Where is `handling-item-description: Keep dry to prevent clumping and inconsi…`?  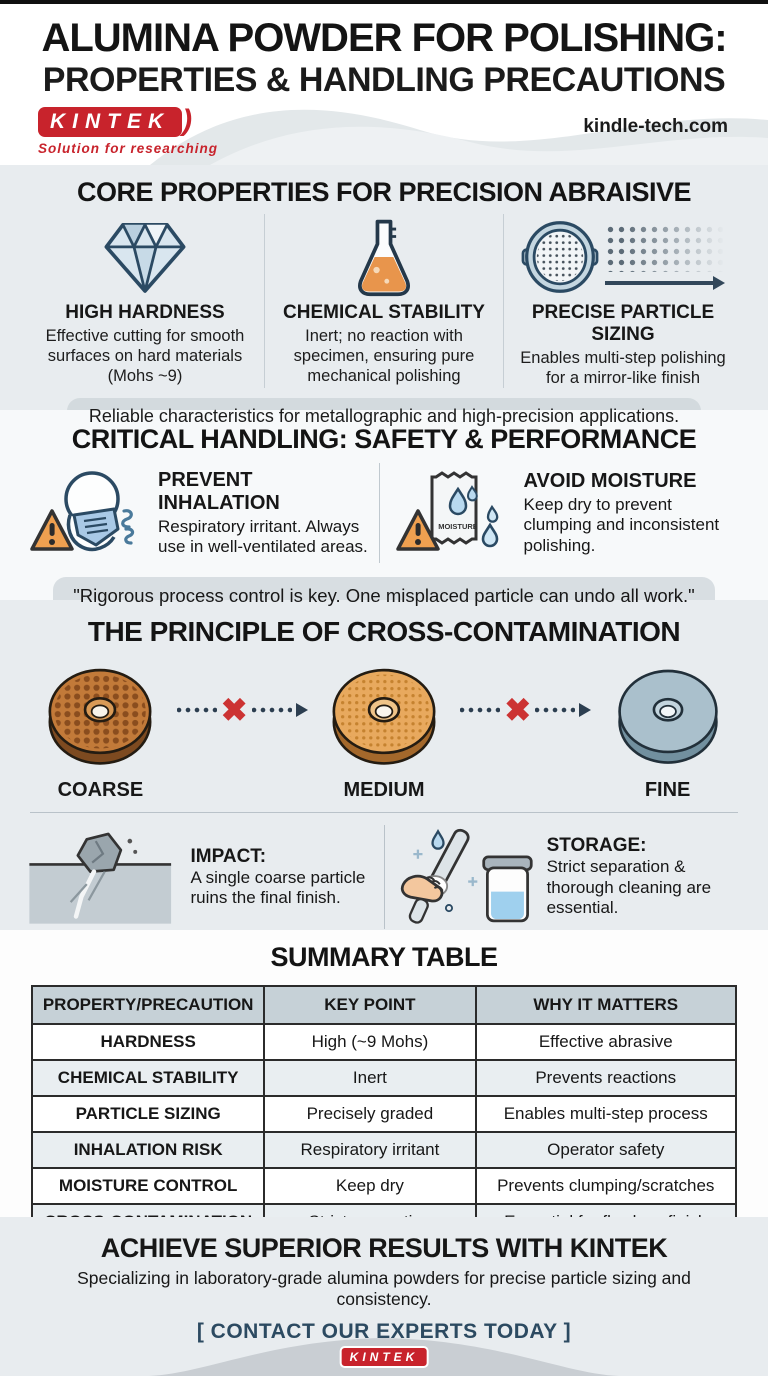
handling-item-description: Keep dry to prevent clumping and inconsi… is located at coordinates (621, 524).